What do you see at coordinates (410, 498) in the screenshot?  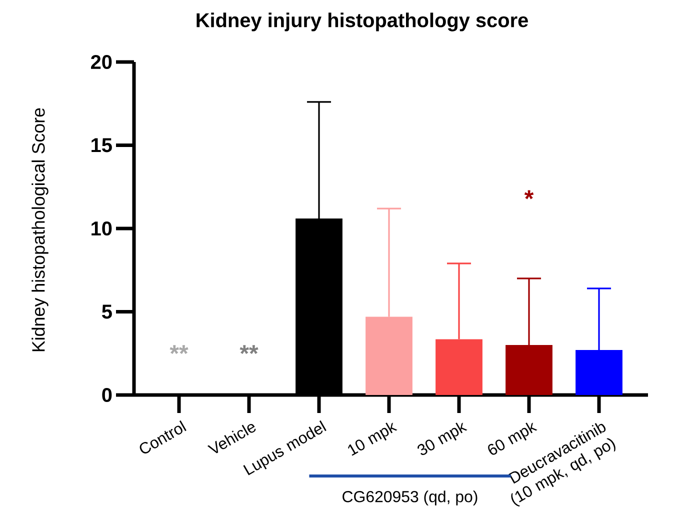 I see `text: CG620953 (qd, po)` at bounding box center [410, 498].